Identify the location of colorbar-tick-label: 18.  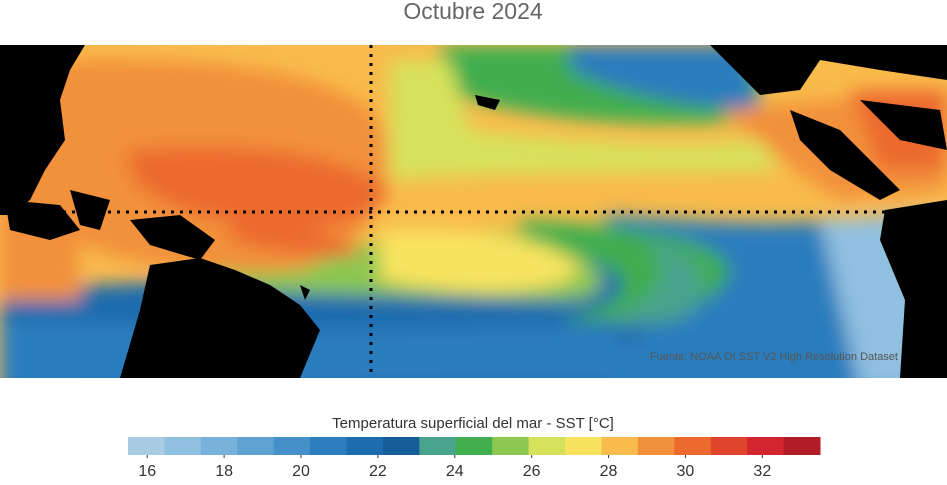
(224, 471).